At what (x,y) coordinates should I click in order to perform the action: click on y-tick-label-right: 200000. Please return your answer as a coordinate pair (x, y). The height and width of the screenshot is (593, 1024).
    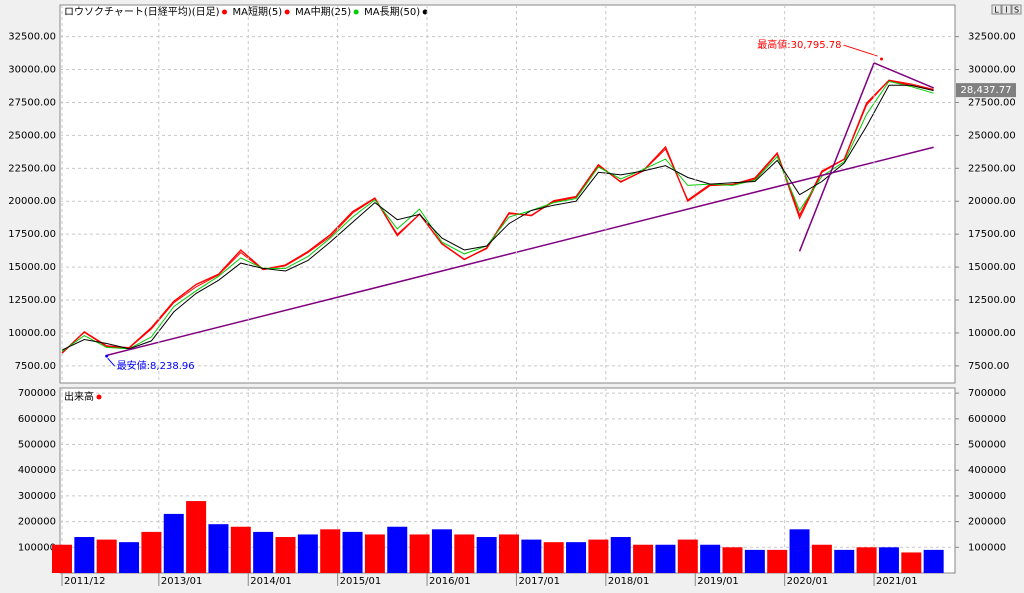
    Looking at the image, I should click on (987, 522).